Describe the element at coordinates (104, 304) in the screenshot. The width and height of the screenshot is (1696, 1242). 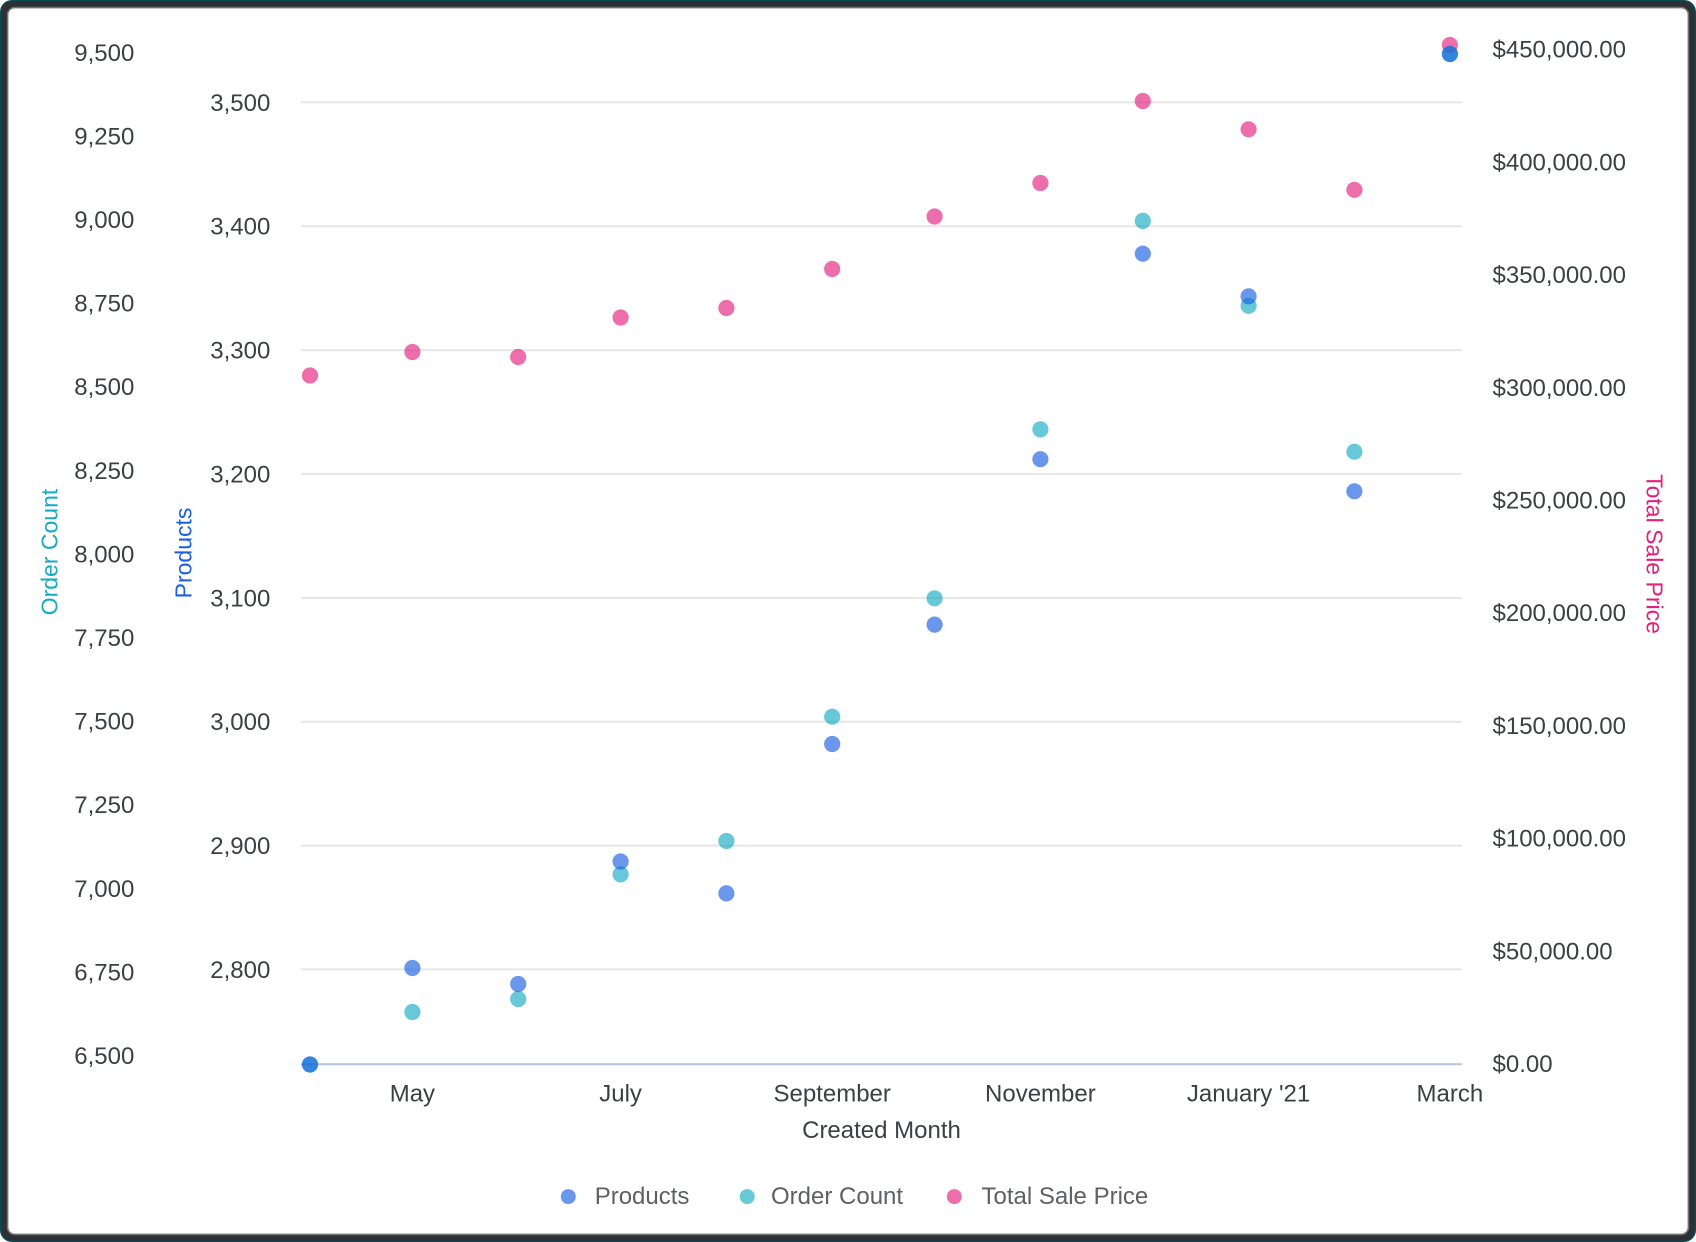
I see `svg-text: 8,750` at that location.